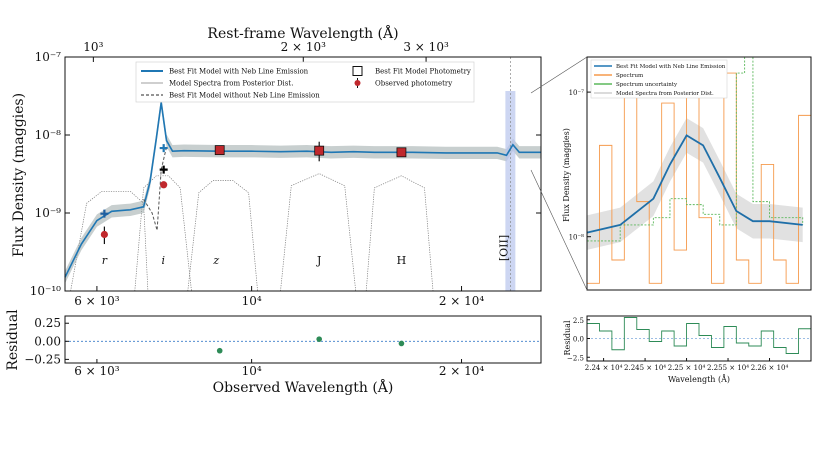 This screenshot has height=467, width=830. I want to click on best-fit-line, so click(694, 184).